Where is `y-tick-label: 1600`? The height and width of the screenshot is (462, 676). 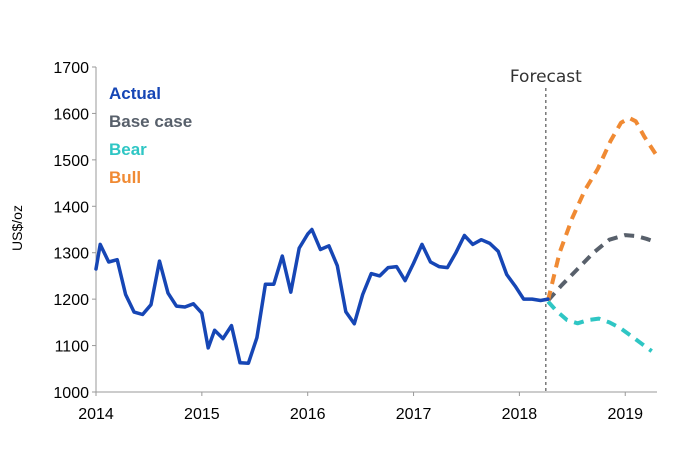 y-tick-label: 1600 is located at coordinates (71, 114).